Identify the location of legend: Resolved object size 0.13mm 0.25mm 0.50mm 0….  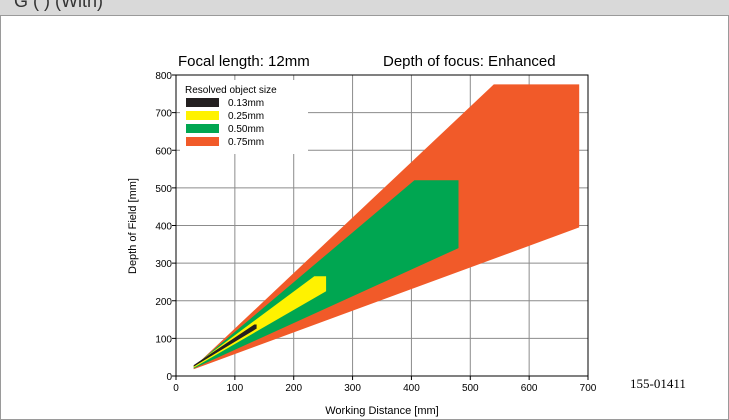
(244, 117).